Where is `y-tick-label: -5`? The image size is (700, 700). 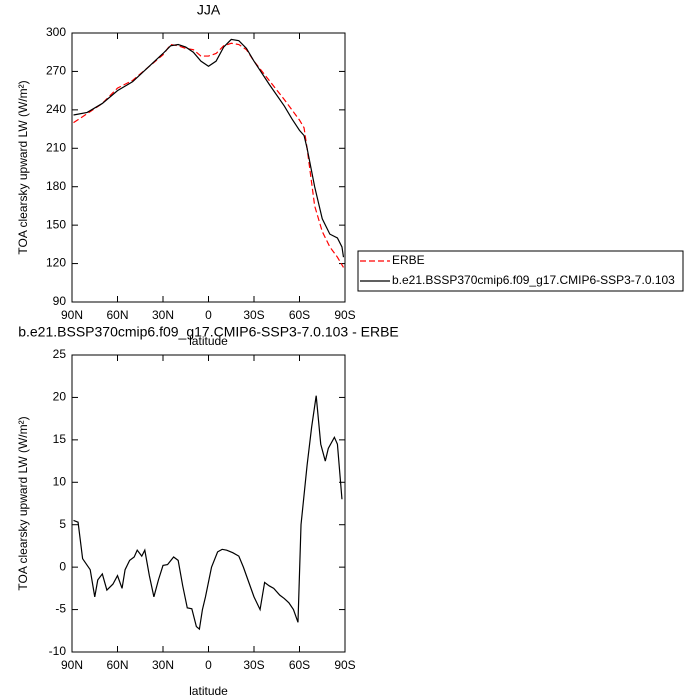 y-tick-label: -5 is located at coordinates (60, 609).